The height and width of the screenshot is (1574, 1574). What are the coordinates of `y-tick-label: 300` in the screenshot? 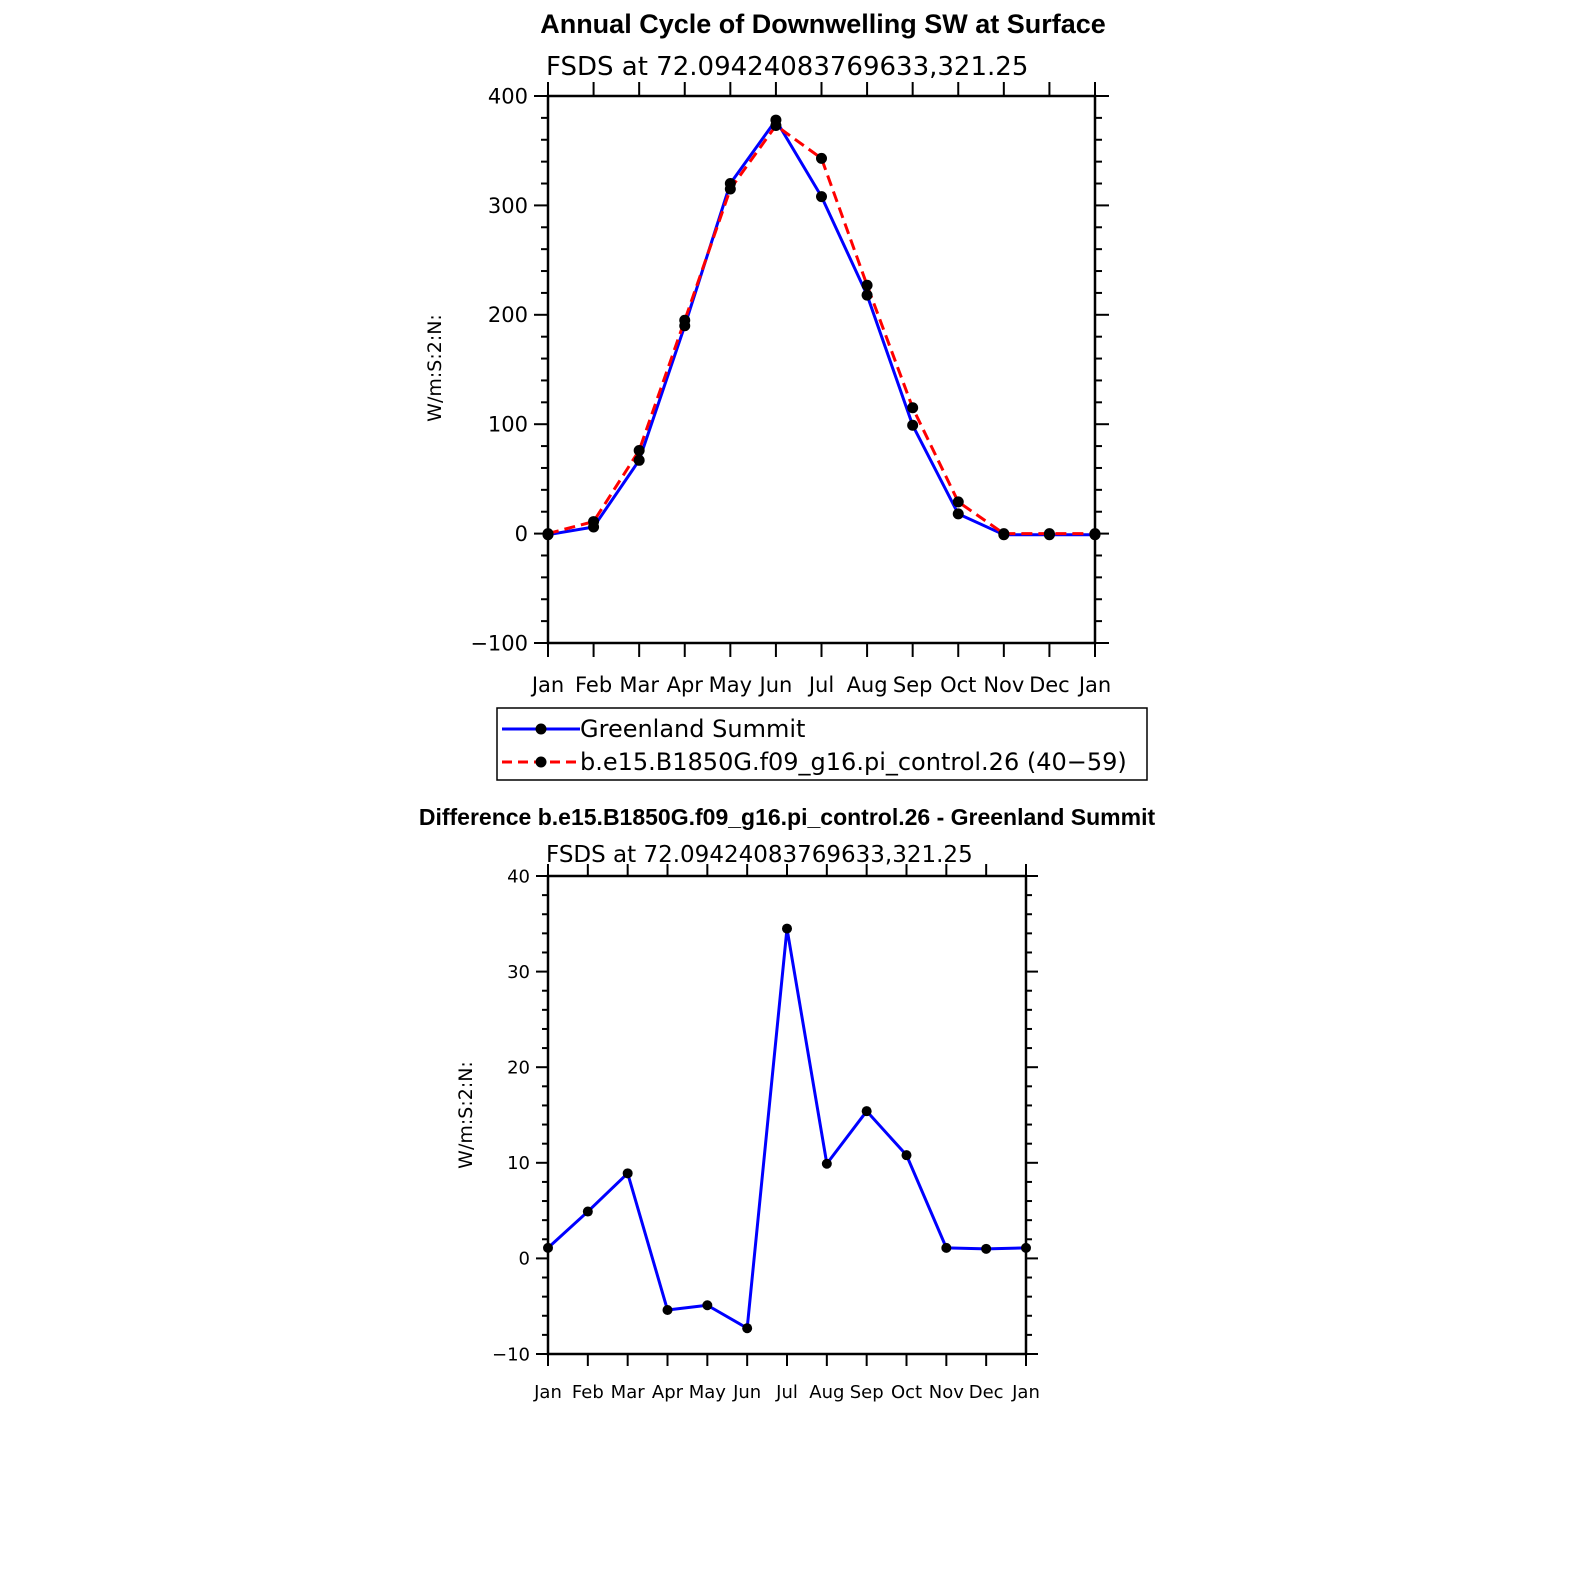 It's located at (508, 206).